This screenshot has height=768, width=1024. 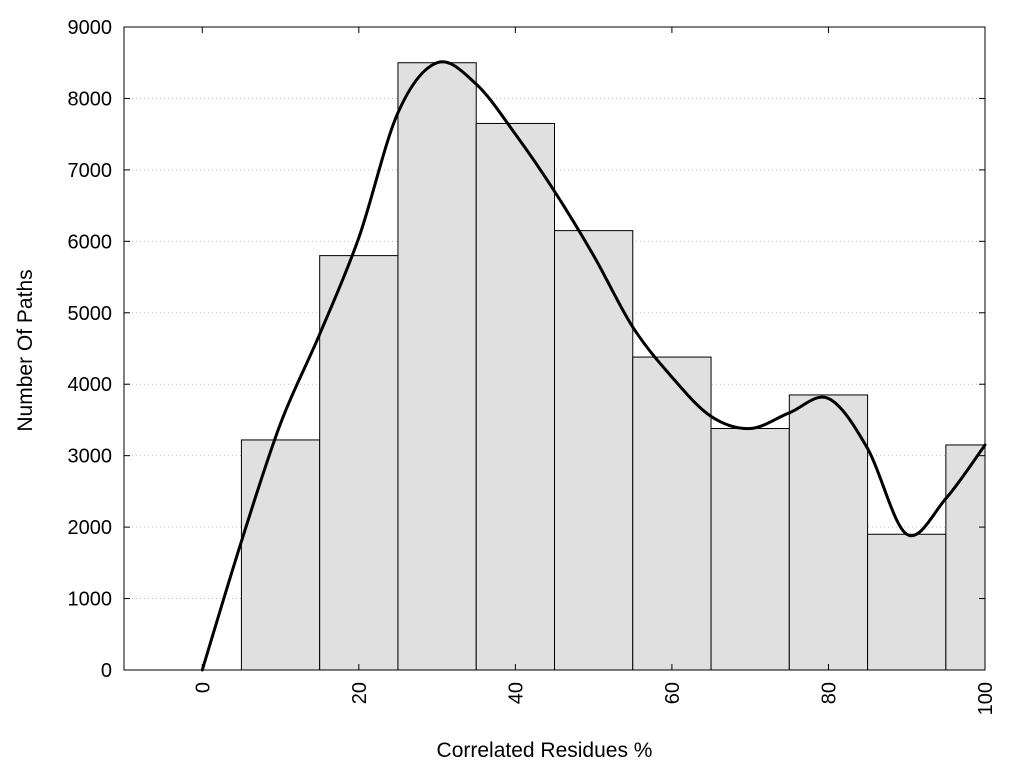 What do you see at coordinates (90, 528) in the screenshot?
I see `y-tick-label: 2000` at bounding box center [90, 528].